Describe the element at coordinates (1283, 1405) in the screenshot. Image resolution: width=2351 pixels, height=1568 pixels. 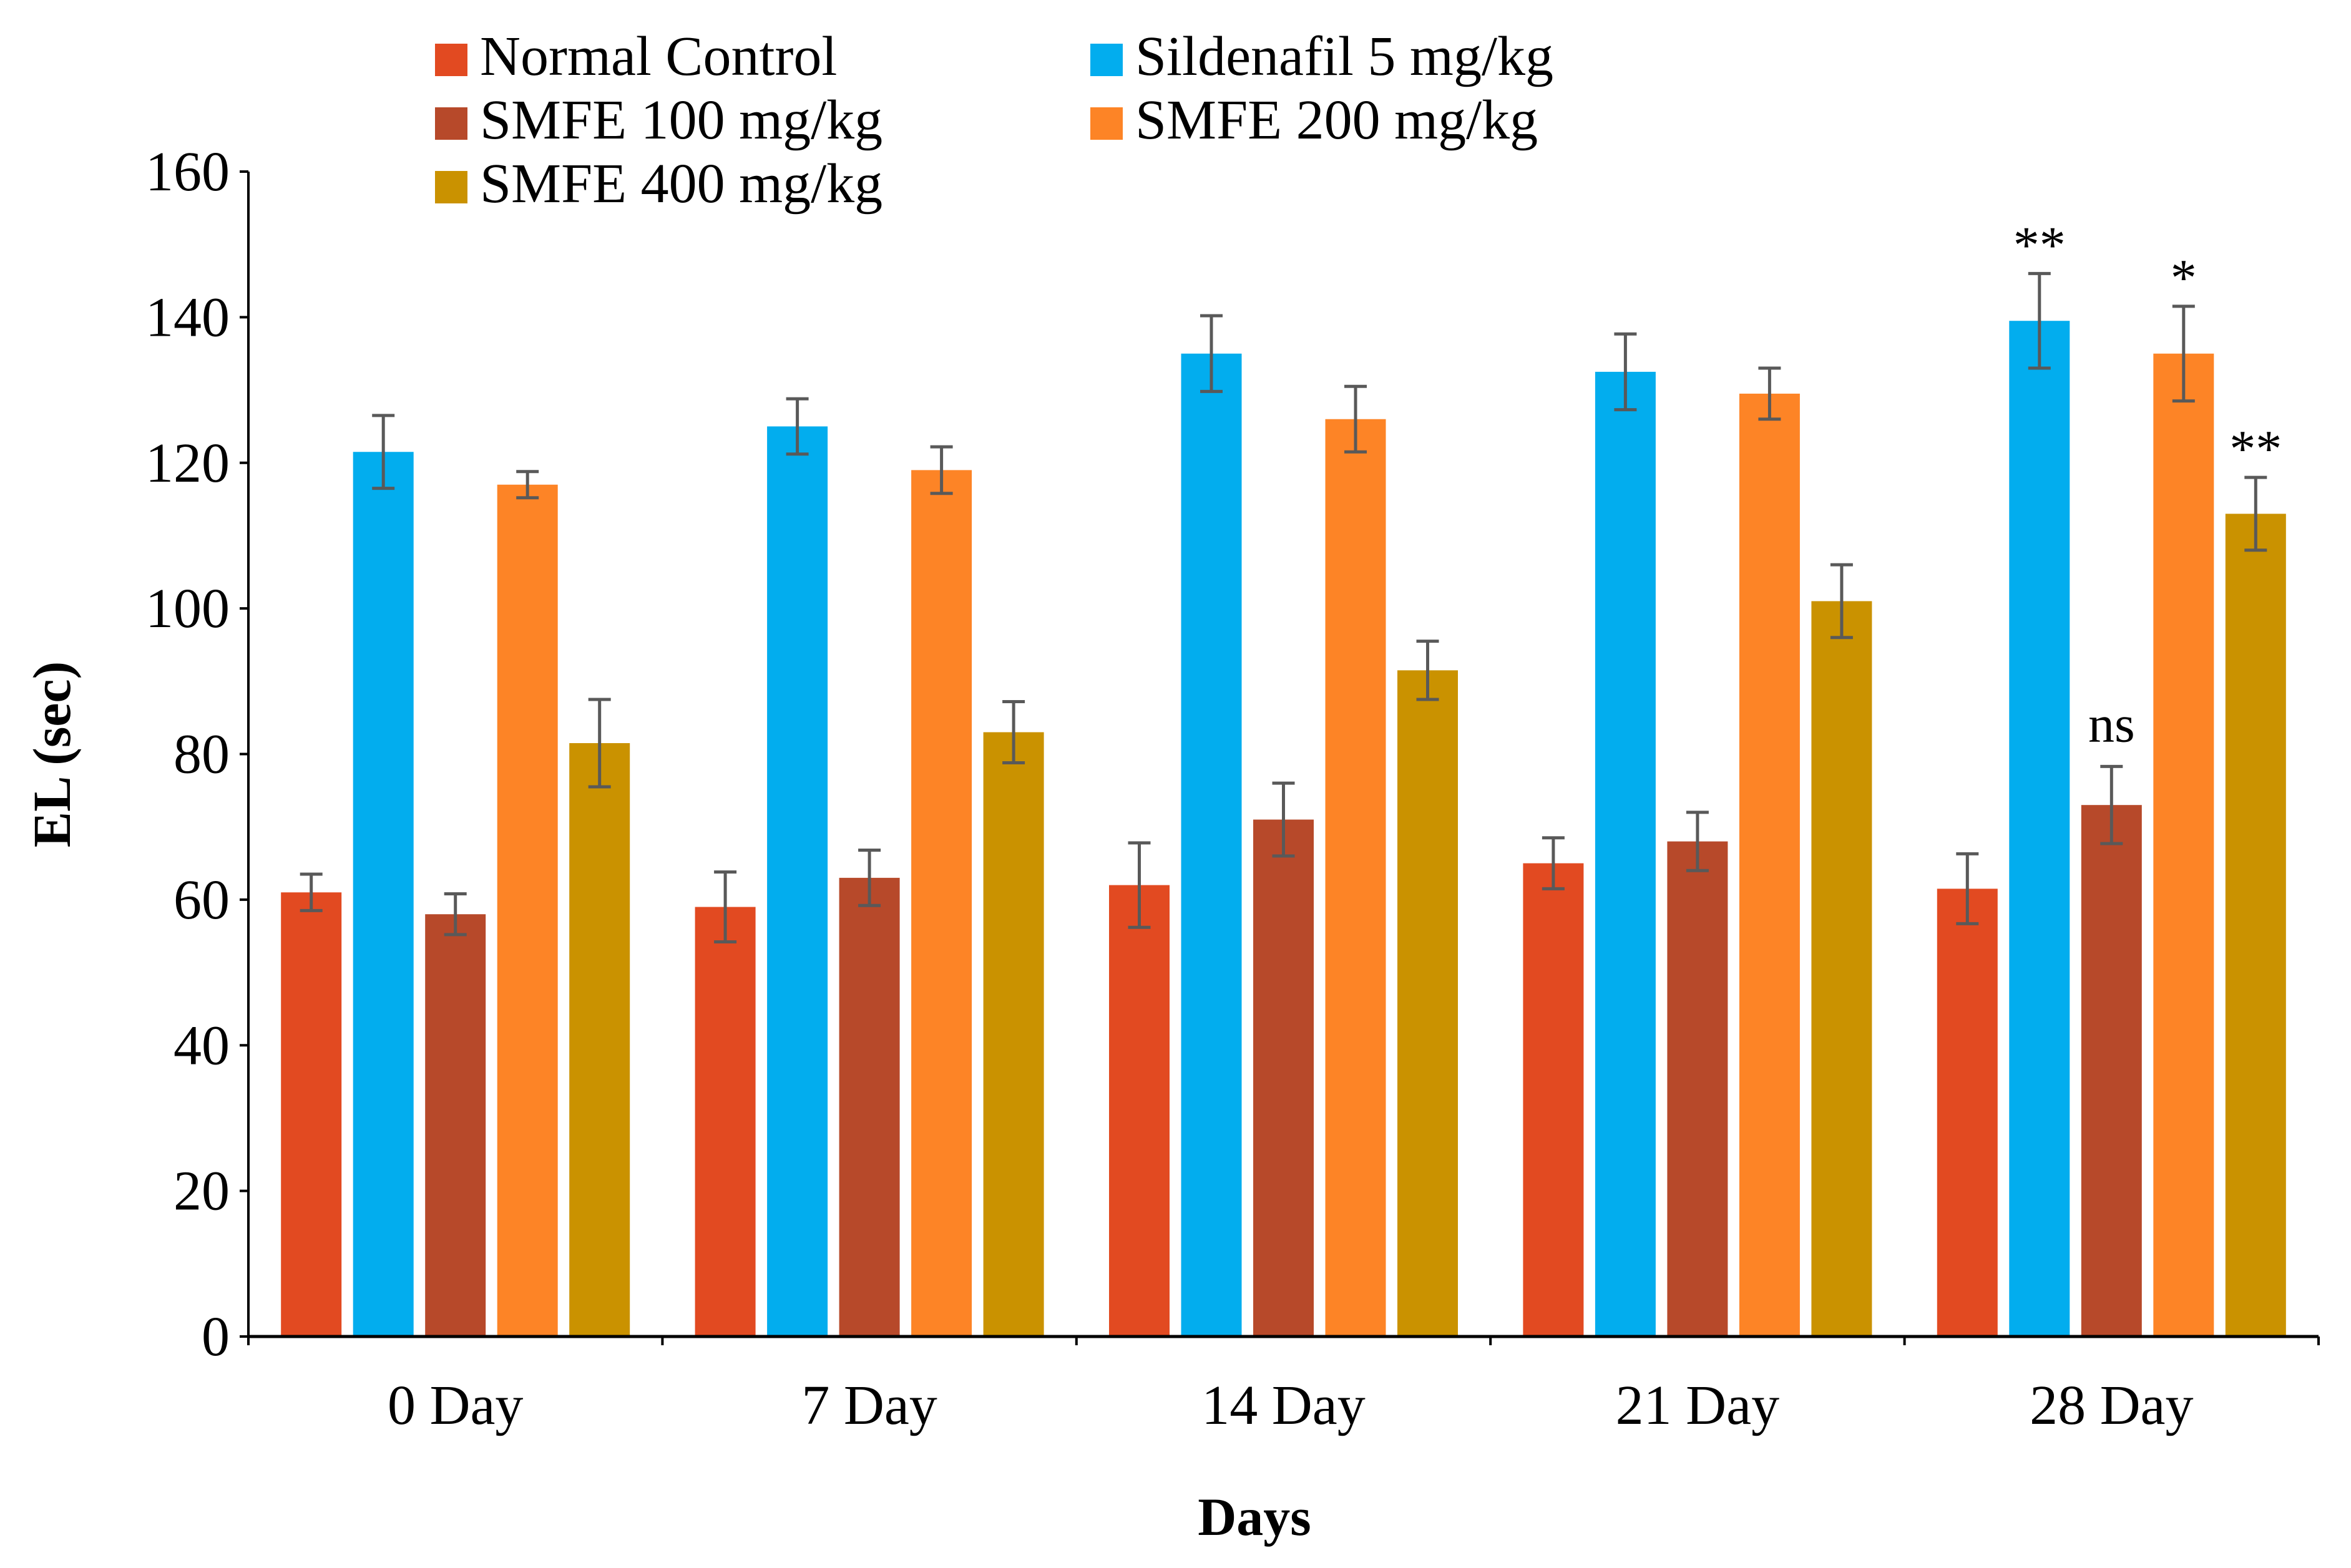
I see `x-tick-label: 14 Day` at that location.